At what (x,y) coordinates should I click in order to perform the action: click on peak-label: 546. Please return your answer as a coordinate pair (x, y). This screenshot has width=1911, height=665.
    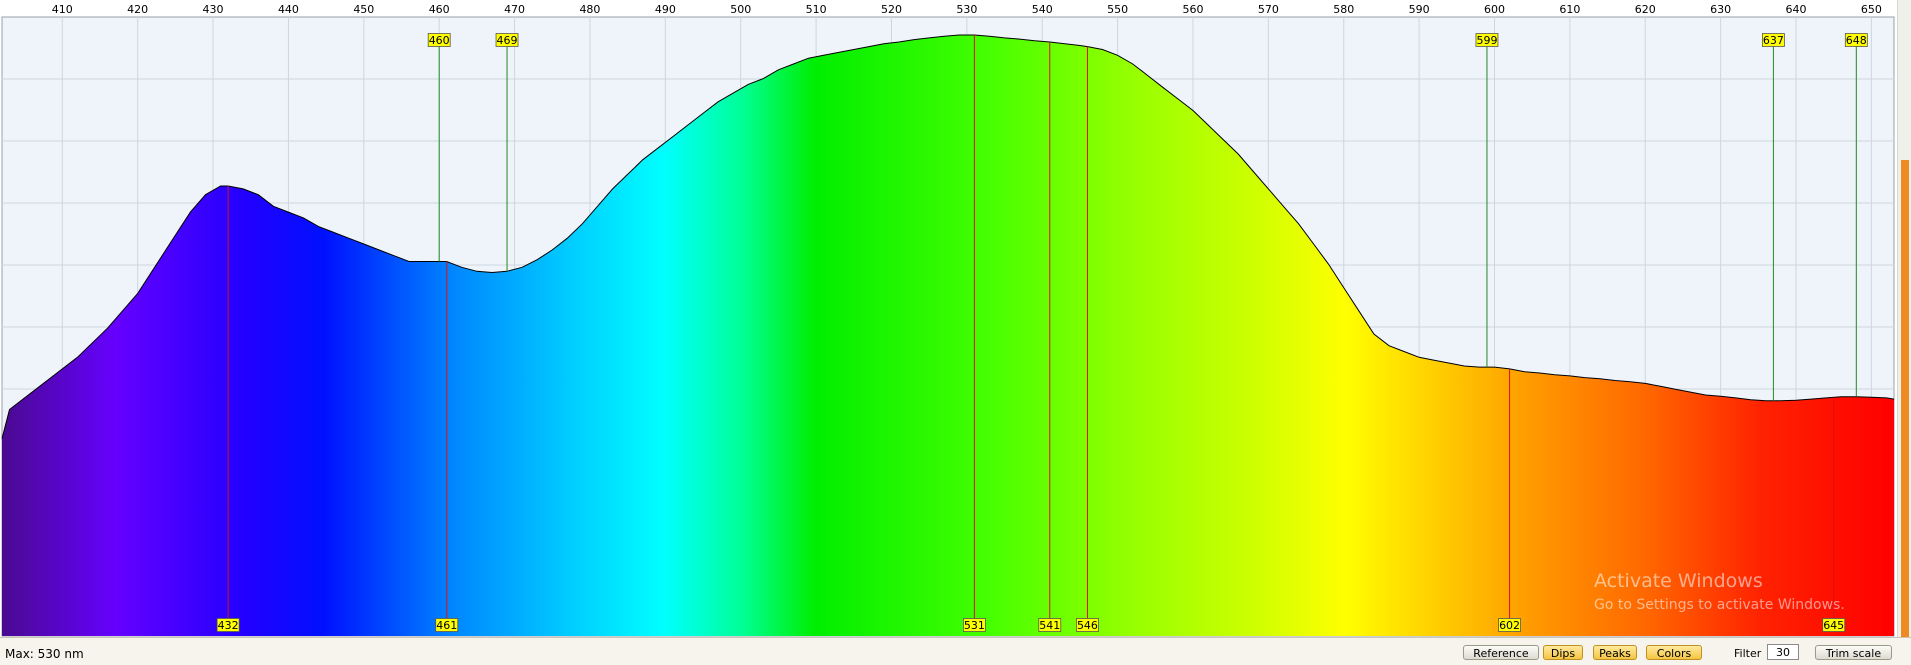
    Looking at the image, I should click on (1087, 625).